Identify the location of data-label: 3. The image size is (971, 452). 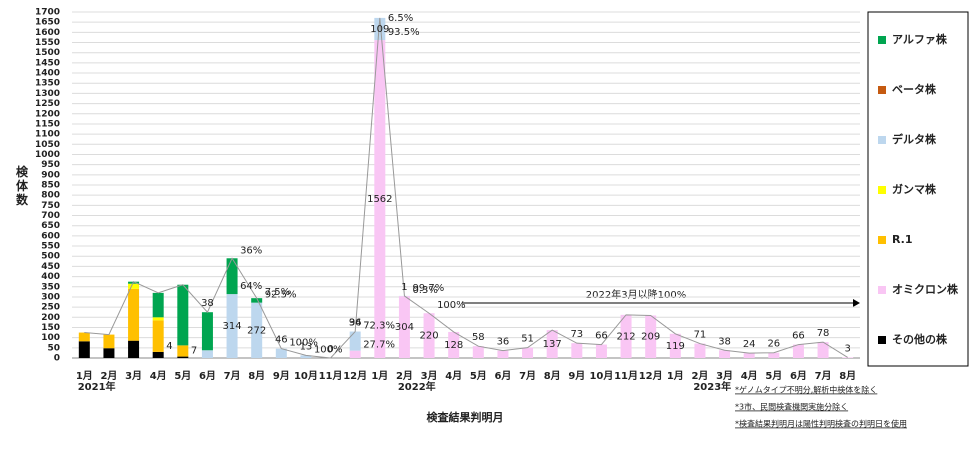
(848, 348).